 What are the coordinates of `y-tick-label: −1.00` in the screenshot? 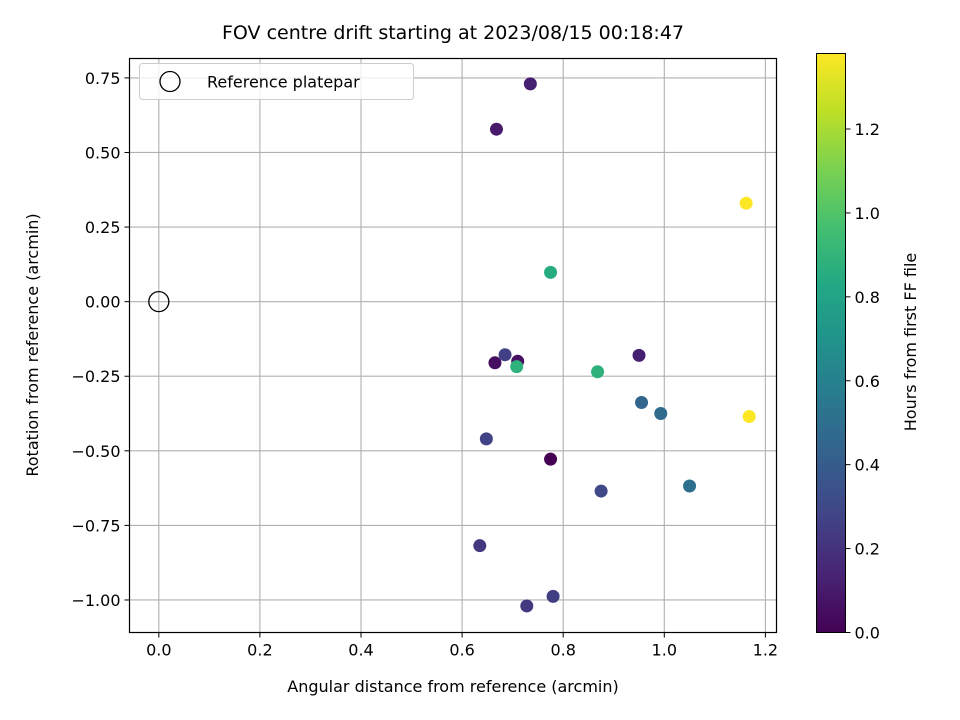 It's located at (95, 600).